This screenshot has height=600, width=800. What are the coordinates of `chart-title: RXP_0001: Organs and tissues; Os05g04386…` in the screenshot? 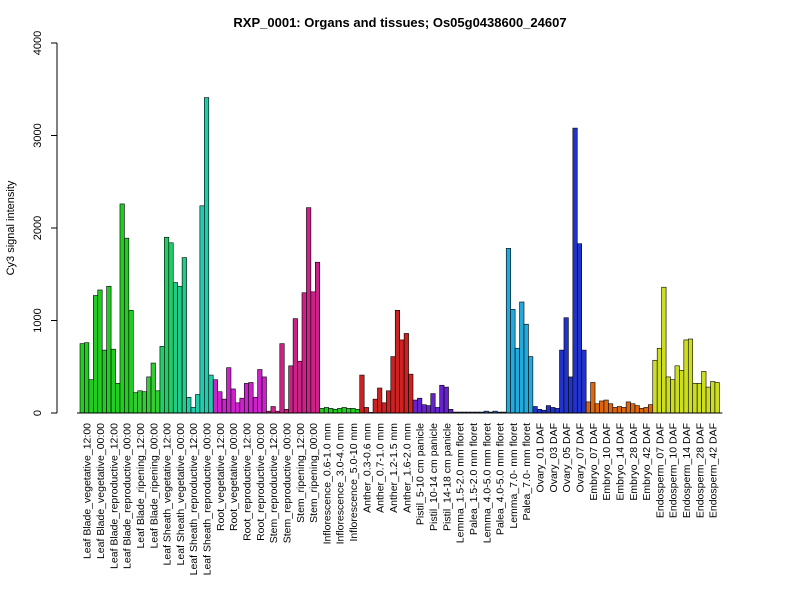 It's located at (399, 22).